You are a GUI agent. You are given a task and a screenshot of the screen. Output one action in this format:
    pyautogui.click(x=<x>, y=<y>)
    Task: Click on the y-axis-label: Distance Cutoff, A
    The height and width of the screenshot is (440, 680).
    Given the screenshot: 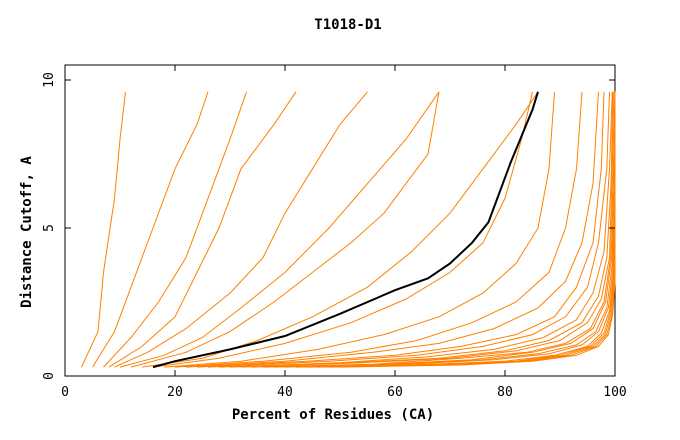 What is the action you would take?
    pyautogui.click(x=27, y=232)
    